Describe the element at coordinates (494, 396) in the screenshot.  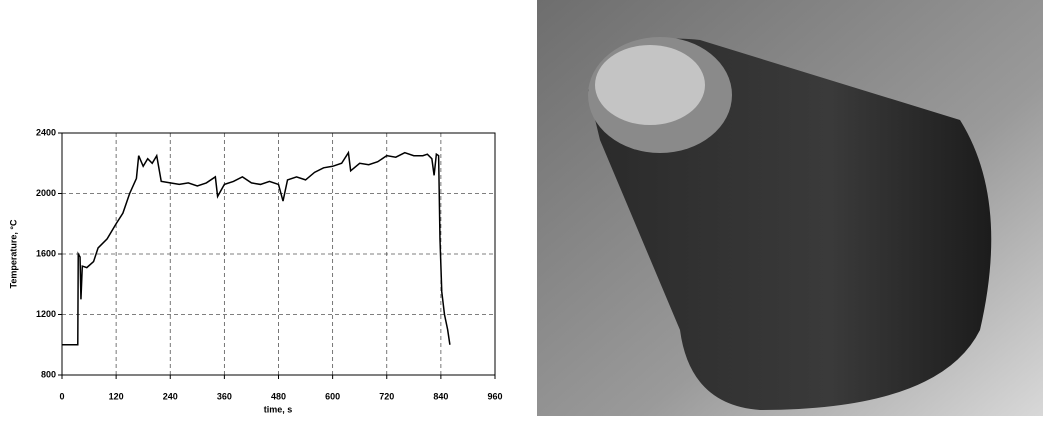
I see `x-tick-label: 960` at that location.